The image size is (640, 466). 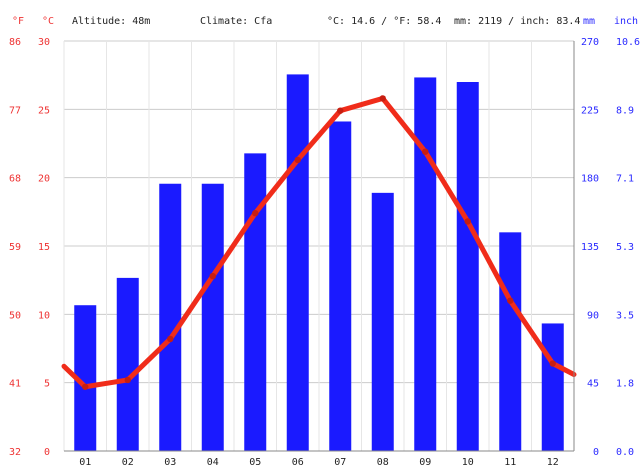 What do you see at coordinates (510, 461) in the screenshot?
I see `month-tick-label: 11` at bounding box center [510, 461].